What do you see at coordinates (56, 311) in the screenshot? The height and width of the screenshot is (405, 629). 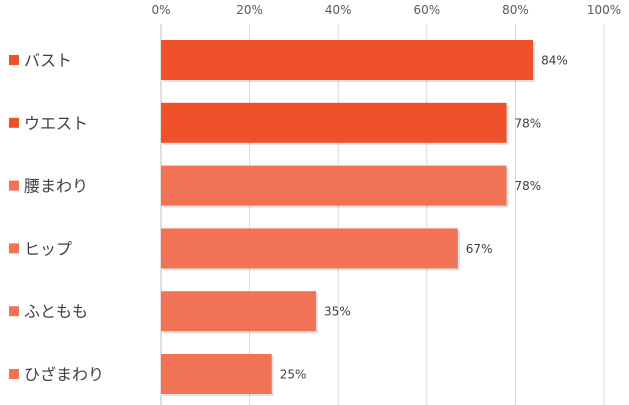 I see `category-label: ふともも` at bounding box center [56, 311].